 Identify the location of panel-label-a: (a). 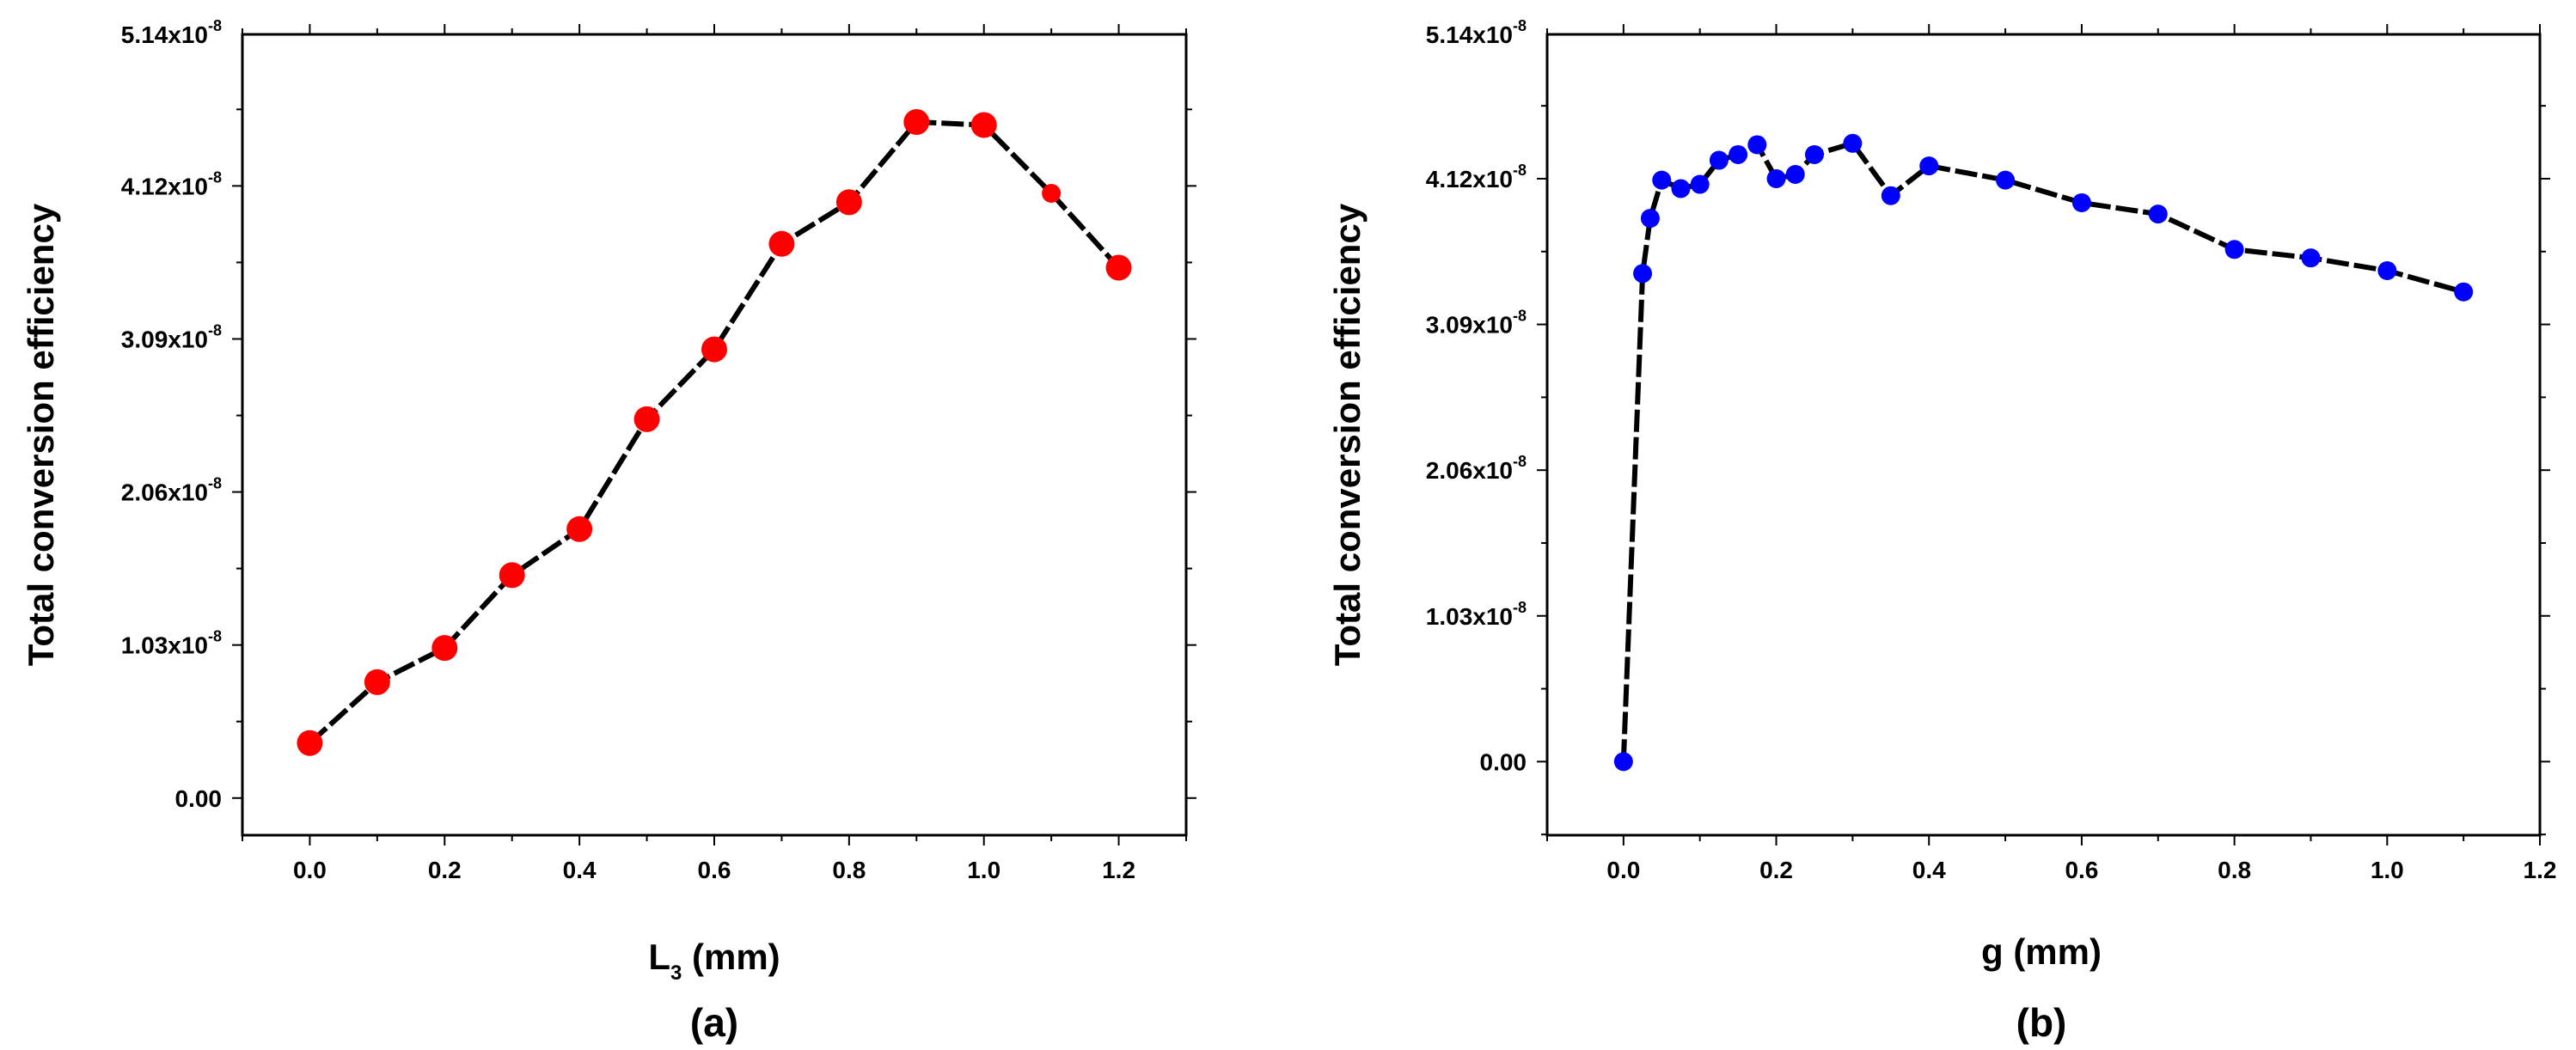
(714, 1022).